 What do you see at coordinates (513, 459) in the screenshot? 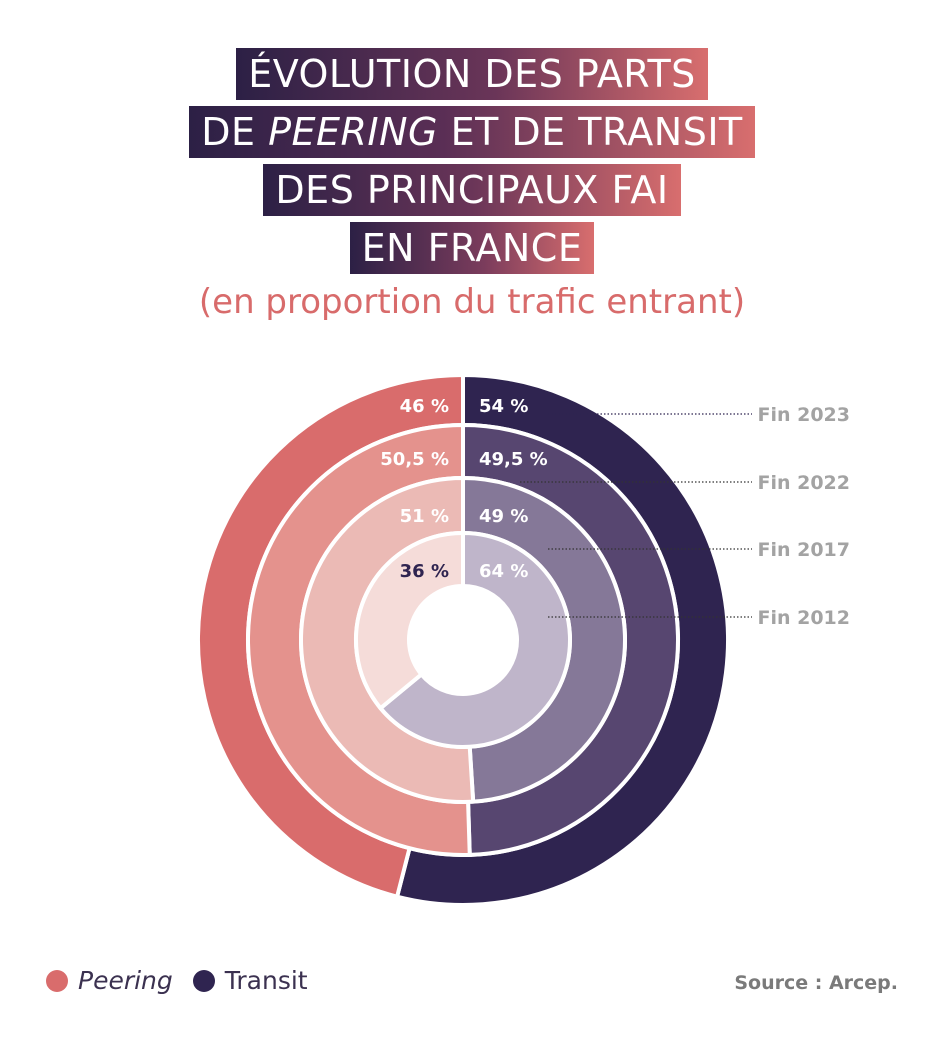
I see `value-label-transit-fin-2022: 49,5 %` at bounding box center [513, 459].